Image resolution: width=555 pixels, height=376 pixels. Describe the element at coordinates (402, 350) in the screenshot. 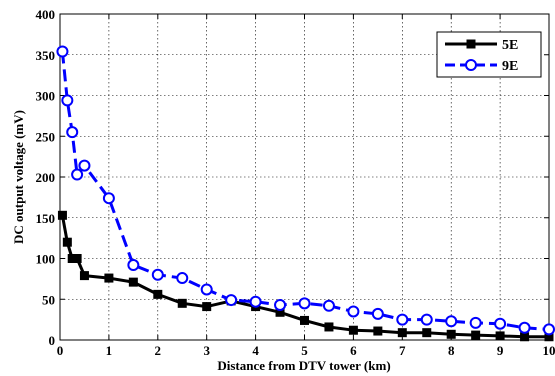

I see `x-tick-label: 7` at that location.